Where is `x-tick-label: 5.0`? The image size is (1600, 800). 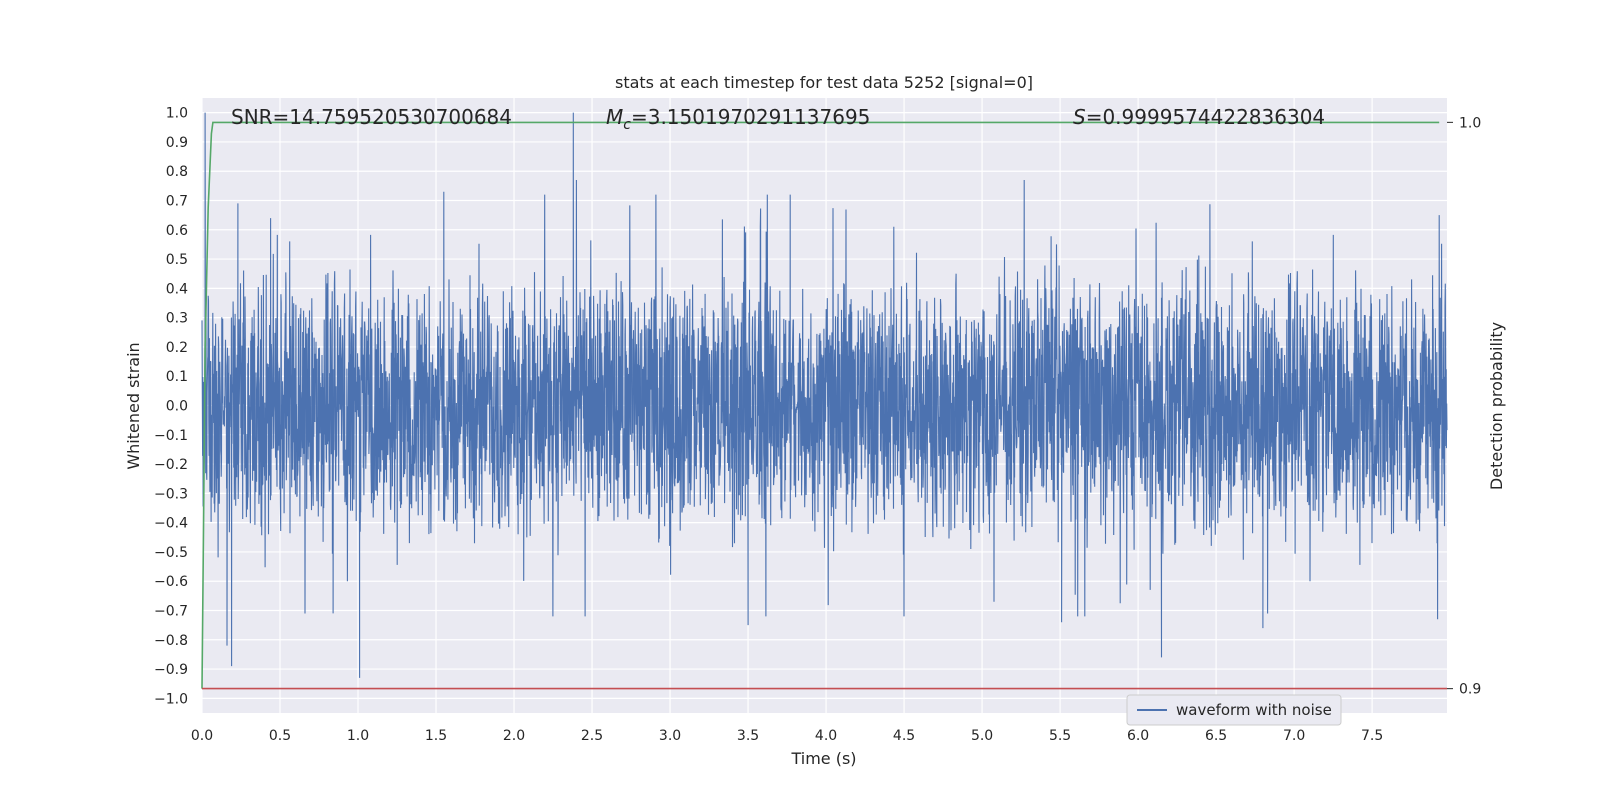
x-tick-label: 5.0 is located at coordinates (982, 736).